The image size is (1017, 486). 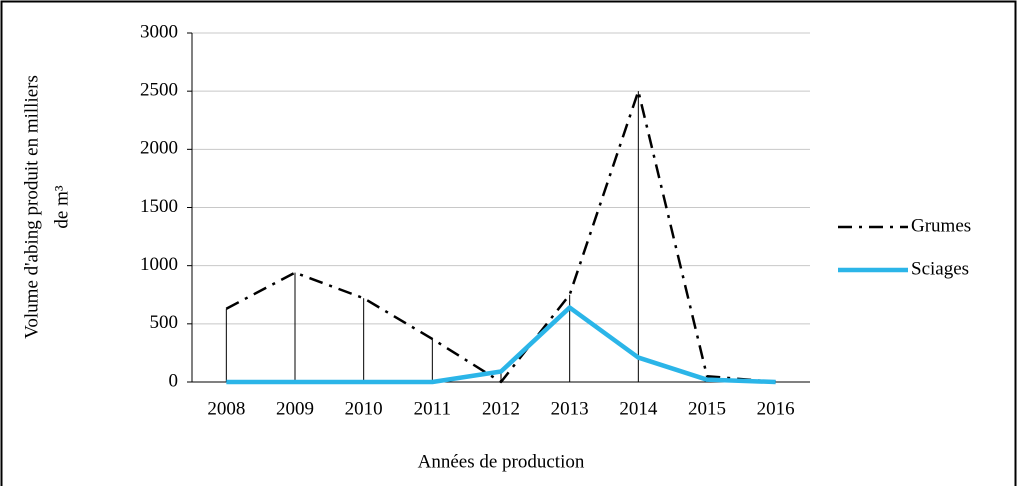 I want to click on x-tick-label: 2016, so click(x=776, y=408).